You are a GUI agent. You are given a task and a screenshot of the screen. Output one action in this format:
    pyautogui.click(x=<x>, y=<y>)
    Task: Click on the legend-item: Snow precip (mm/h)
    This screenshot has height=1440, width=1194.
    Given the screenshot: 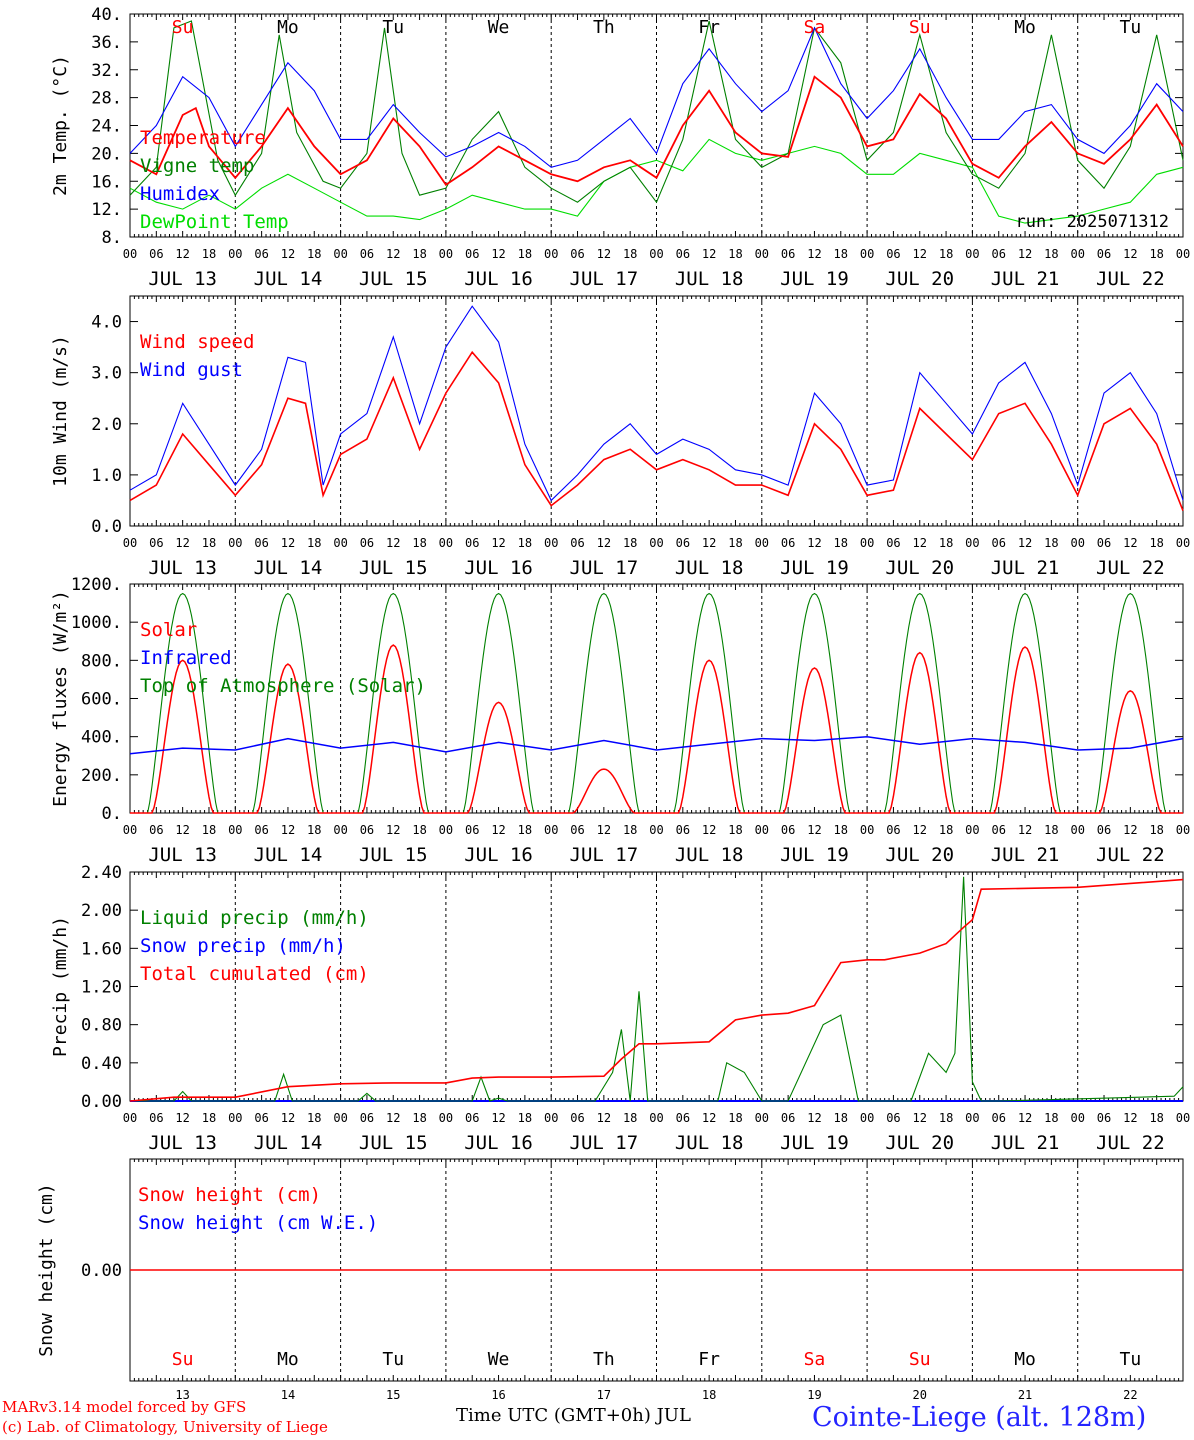 What is the action you would take?
    pyautogui.click(x=243, y=946)
    